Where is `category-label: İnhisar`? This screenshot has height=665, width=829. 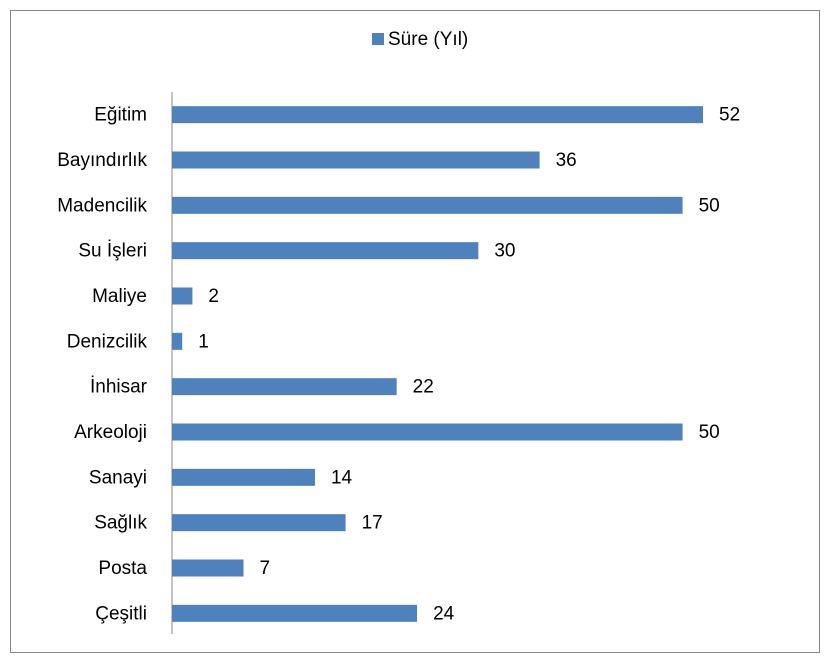
category-label: İnhisar is located at coordinates (119, 387).